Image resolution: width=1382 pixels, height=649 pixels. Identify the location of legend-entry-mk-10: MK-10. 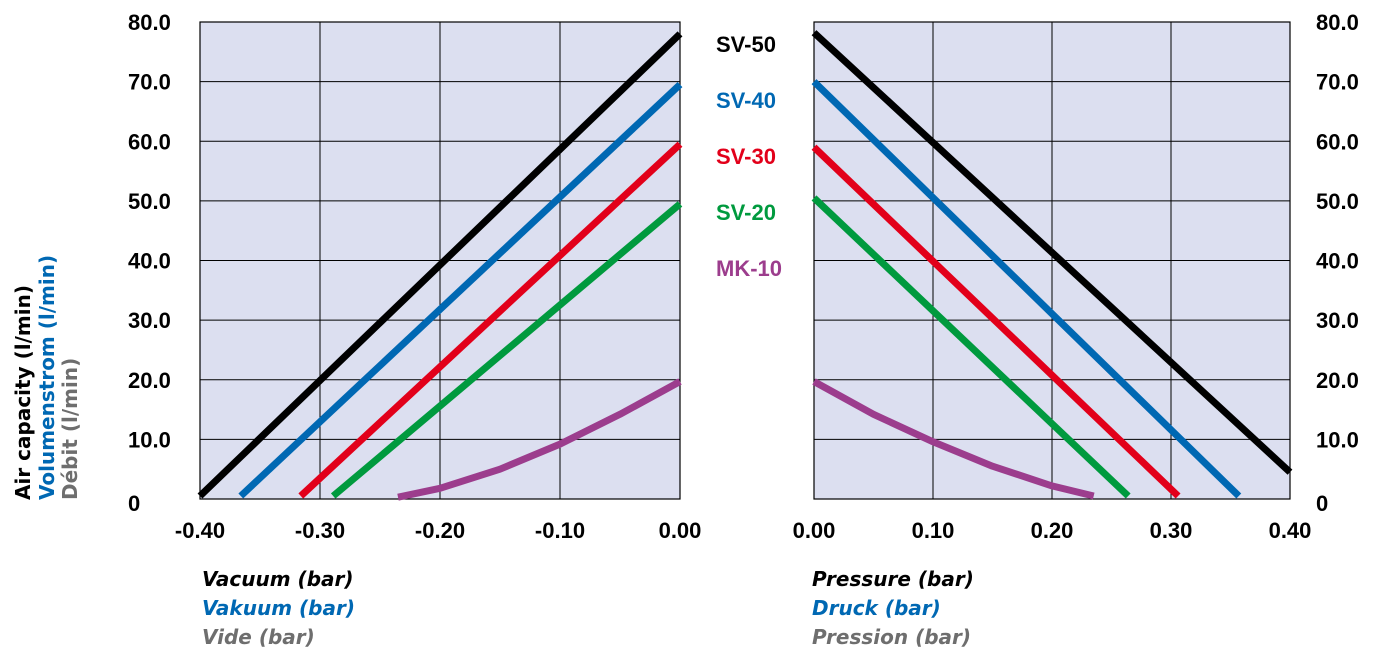
(749, 268).